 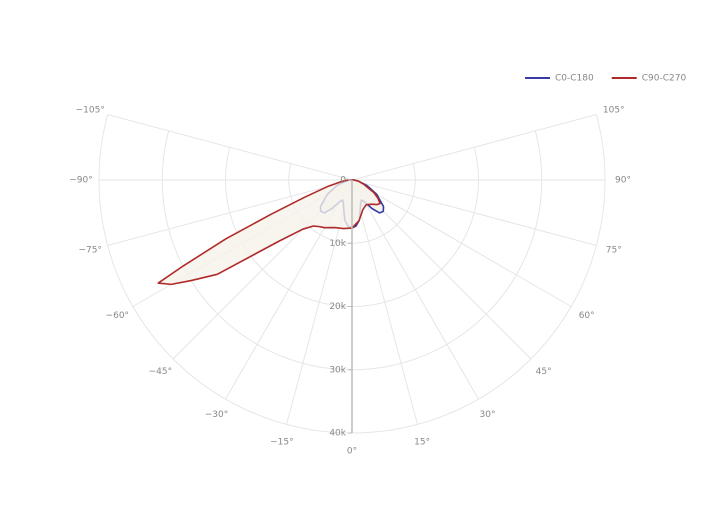 What do you see at coordinates (161, 372) in the screenshot?
I see `angle-label: −45°` at bounding box center [161, 372].